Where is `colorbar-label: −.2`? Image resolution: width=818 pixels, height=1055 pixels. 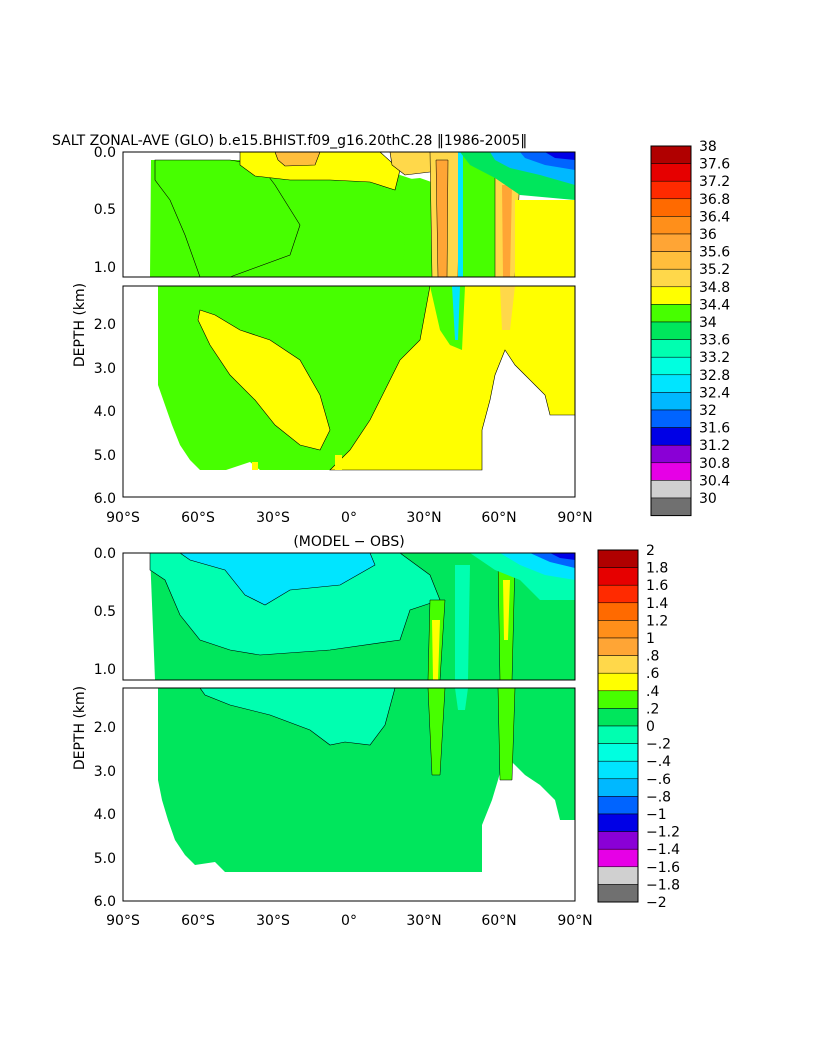 colorbar-label: −.2 is located at coordinates (658, 745).